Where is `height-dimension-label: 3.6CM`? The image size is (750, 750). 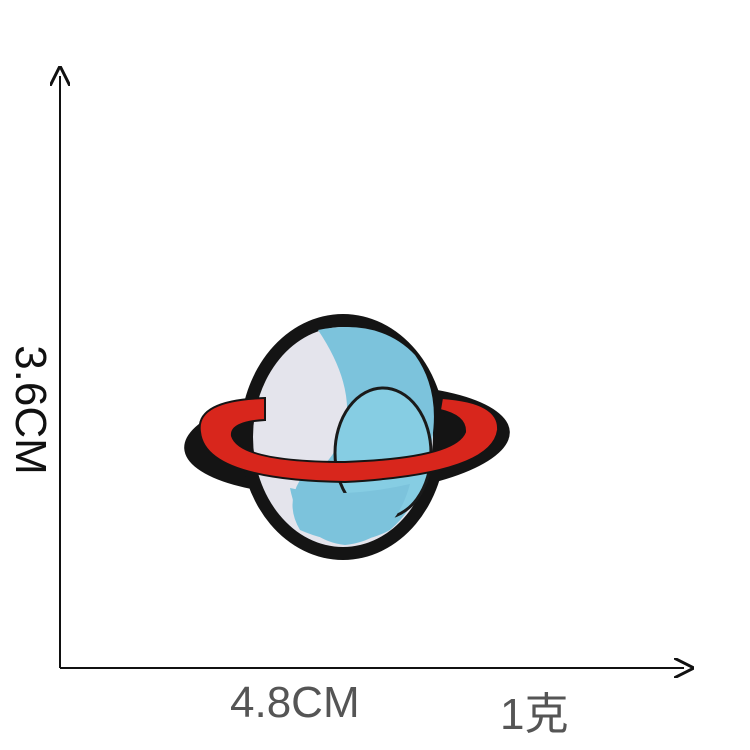 height-dimension-label: 3.6CM is located at coordinates (30, 410).